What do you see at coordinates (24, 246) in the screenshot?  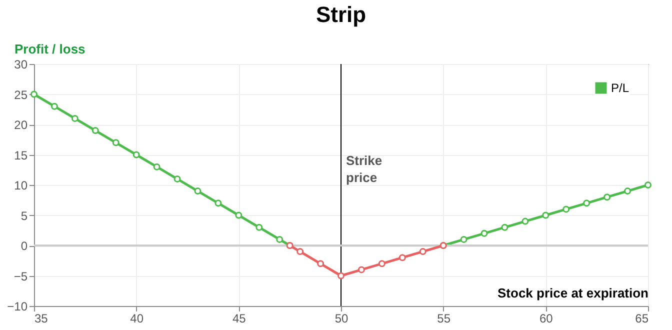 I see `y-tick-label: 0` at bounding box center [24, 246].